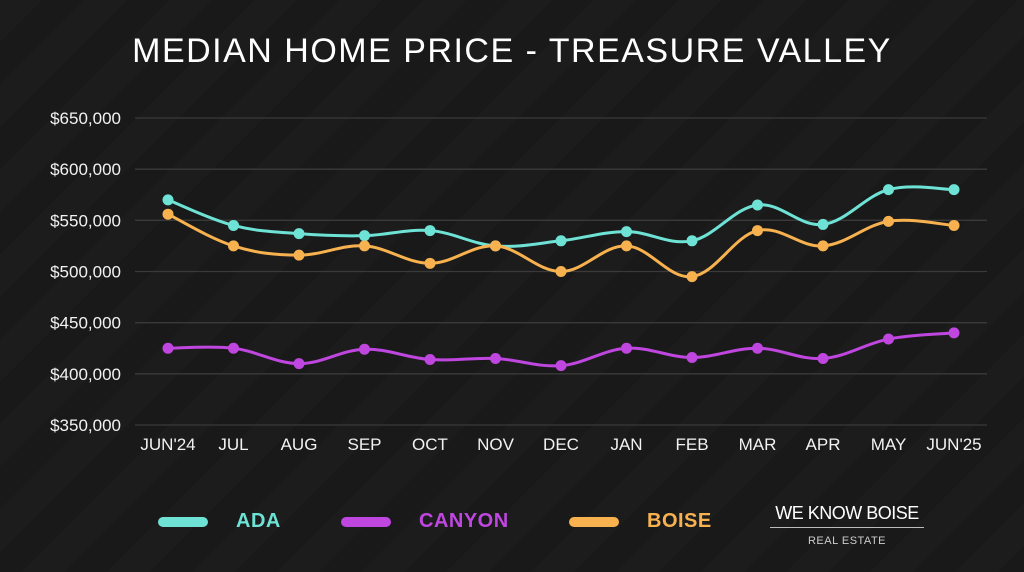 Image resolution: width=1024 pixels, height=572 pixels. I want to click on logo-sub-text: REAL ESTATE, so click(847, 541).